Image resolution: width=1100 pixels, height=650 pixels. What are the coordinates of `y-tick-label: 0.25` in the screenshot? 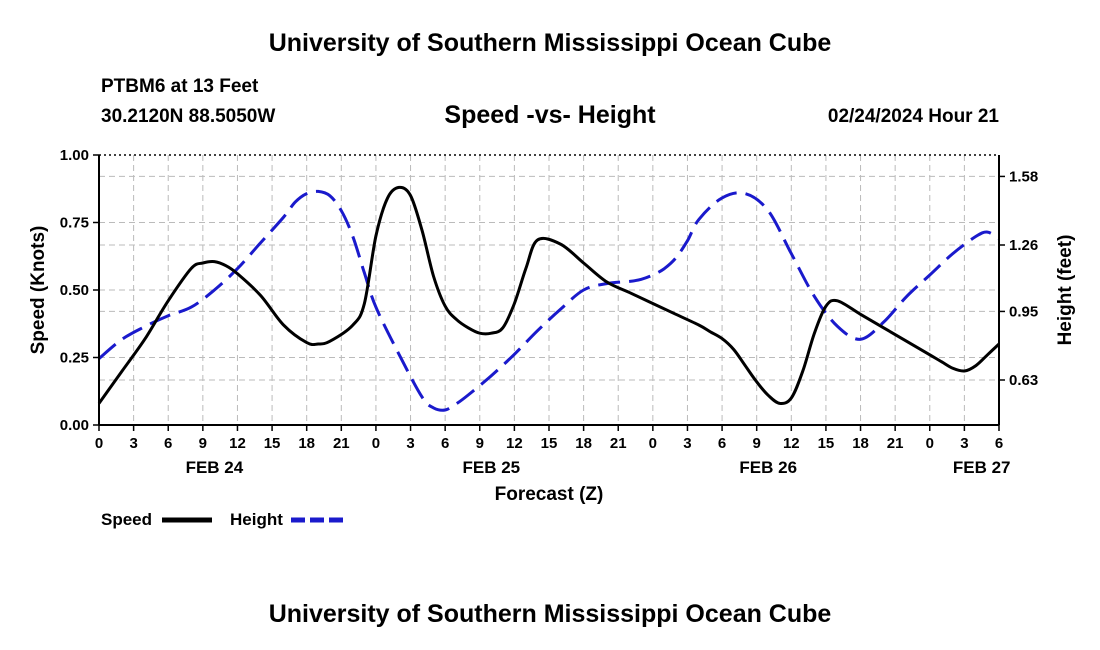 It's located at (74, 358).